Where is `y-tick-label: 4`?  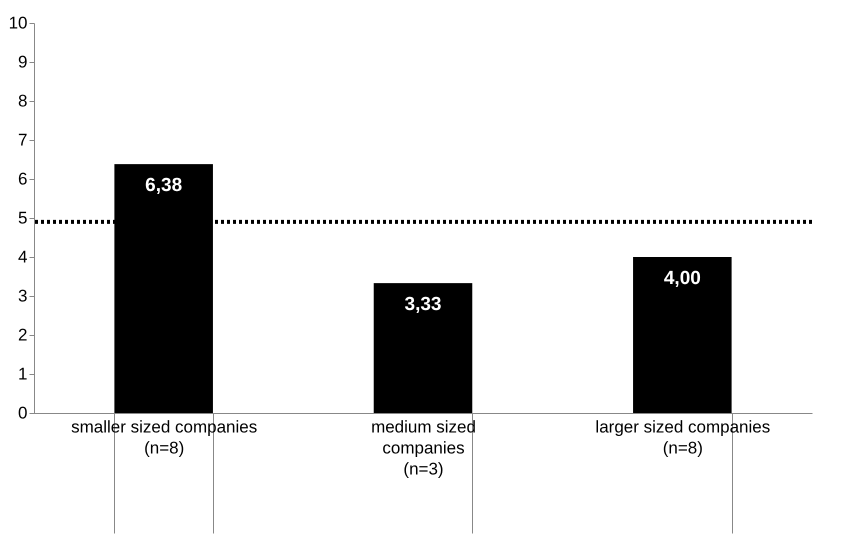
y-tick-label: 4 is located at coordinates (23, 257).